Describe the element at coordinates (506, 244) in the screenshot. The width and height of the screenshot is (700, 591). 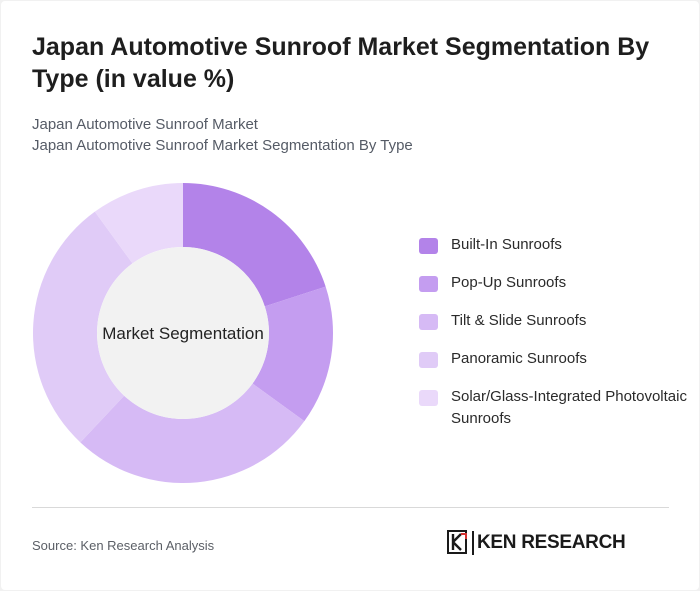
I see `legend-label: Built-In Sunroofs` at that location.